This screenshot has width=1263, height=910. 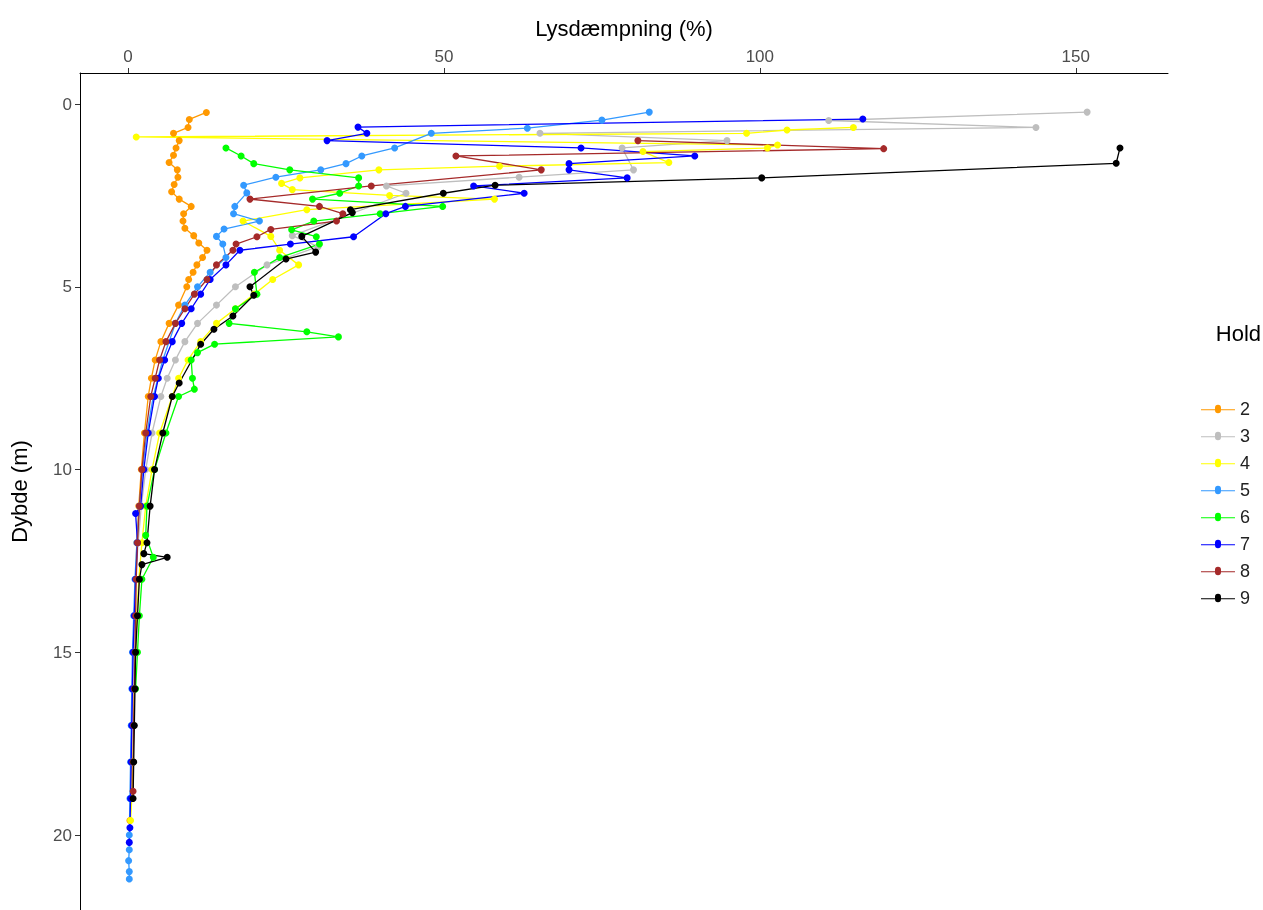 I want to click on x-axis-title: Lysdæmpning (%), so click(x=624, y=28).